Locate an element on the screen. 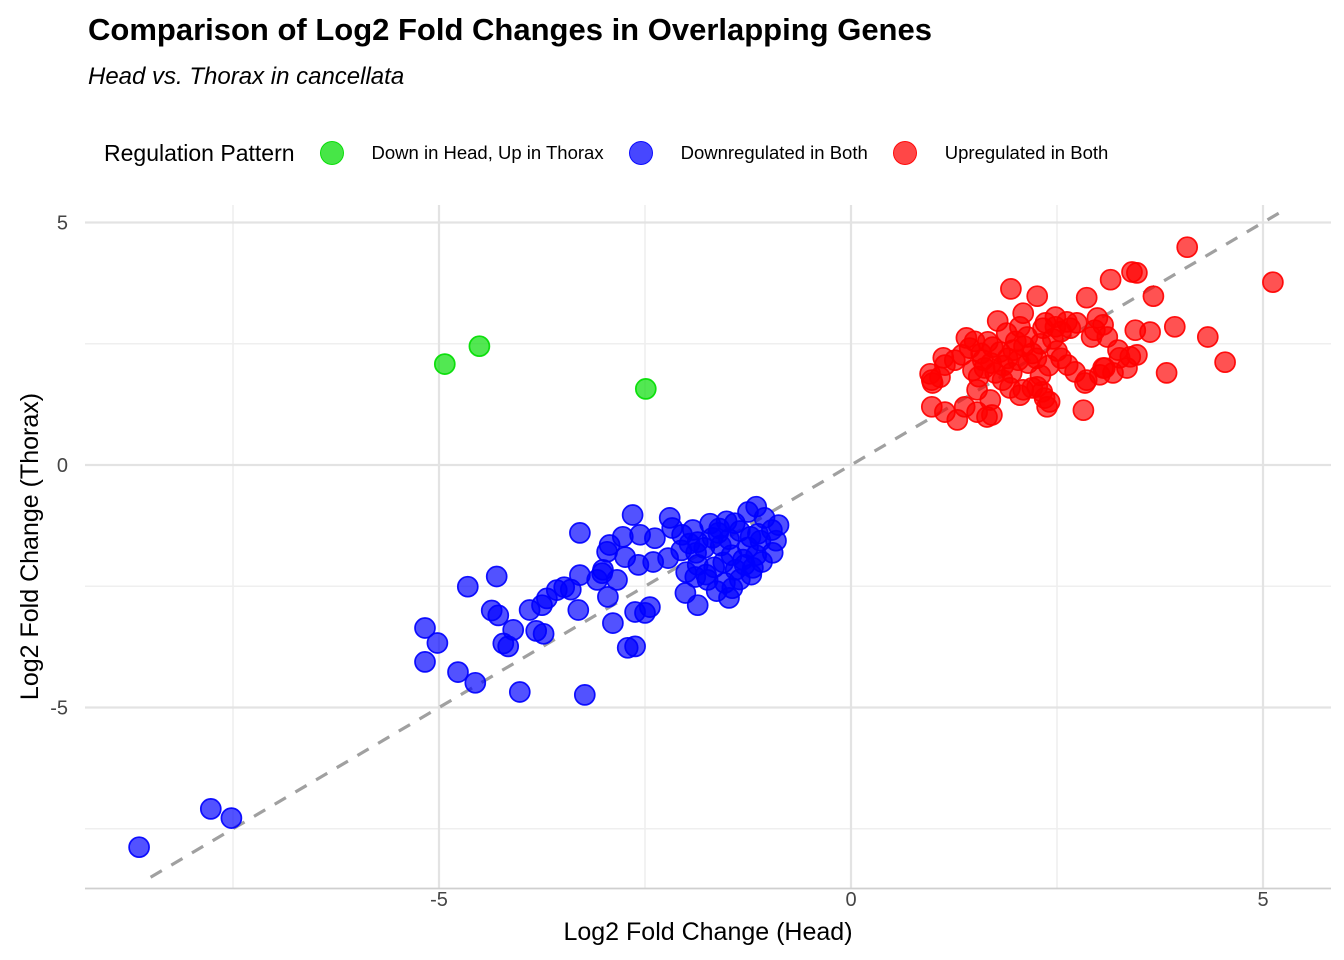 The height and width of the screenshot is (960, 1344). x-axis-tick-label: 5 is located at coordinates (1262, 900).